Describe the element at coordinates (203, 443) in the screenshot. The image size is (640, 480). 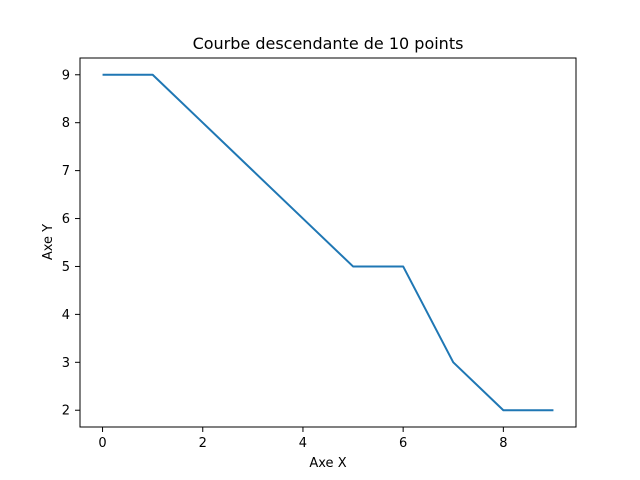
I see `x-tick-label: 2` at that location.